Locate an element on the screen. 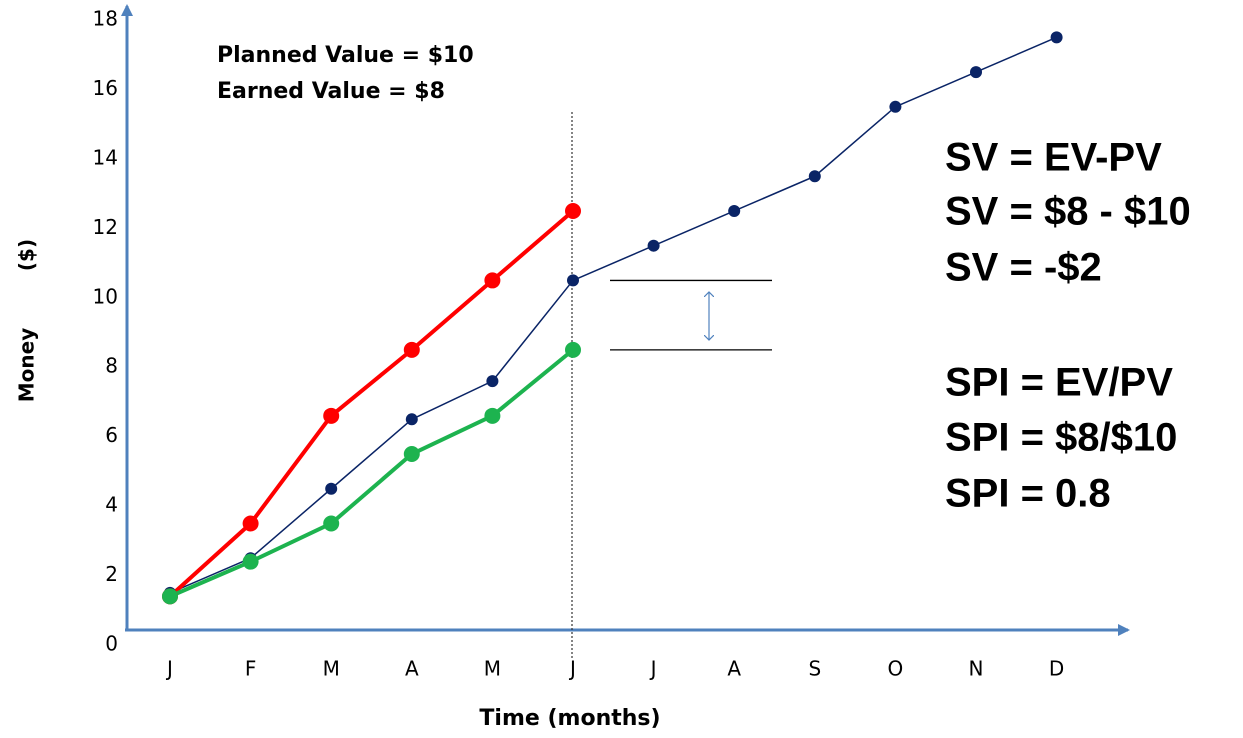 The height and width of the screenshot is (738, 1243). x-tick-label: F is located at coordinates (251, 669).